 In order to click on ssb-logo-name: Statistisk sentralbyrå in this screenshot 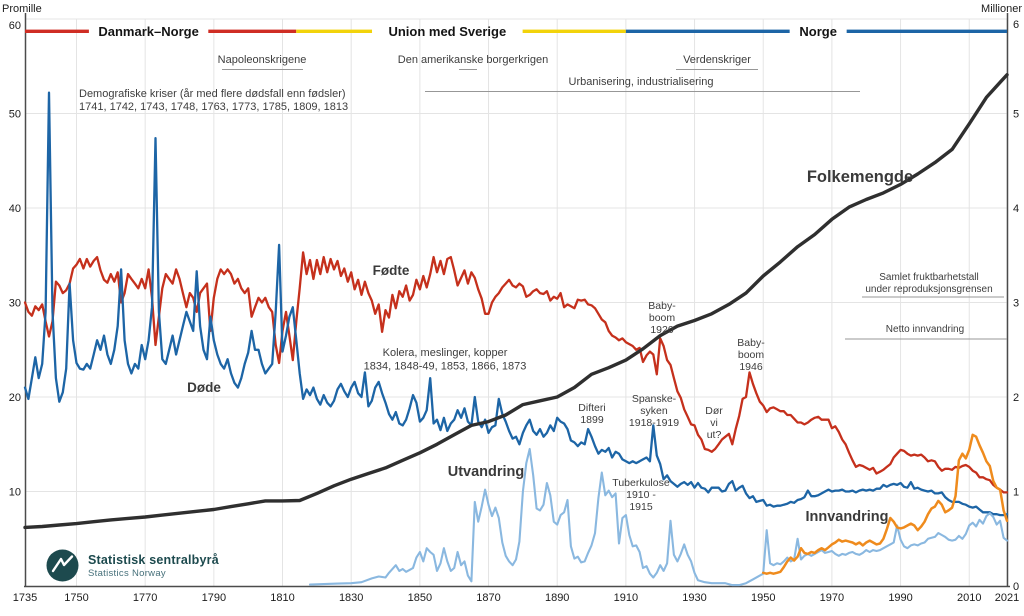, I will do `click(153, 559)`.